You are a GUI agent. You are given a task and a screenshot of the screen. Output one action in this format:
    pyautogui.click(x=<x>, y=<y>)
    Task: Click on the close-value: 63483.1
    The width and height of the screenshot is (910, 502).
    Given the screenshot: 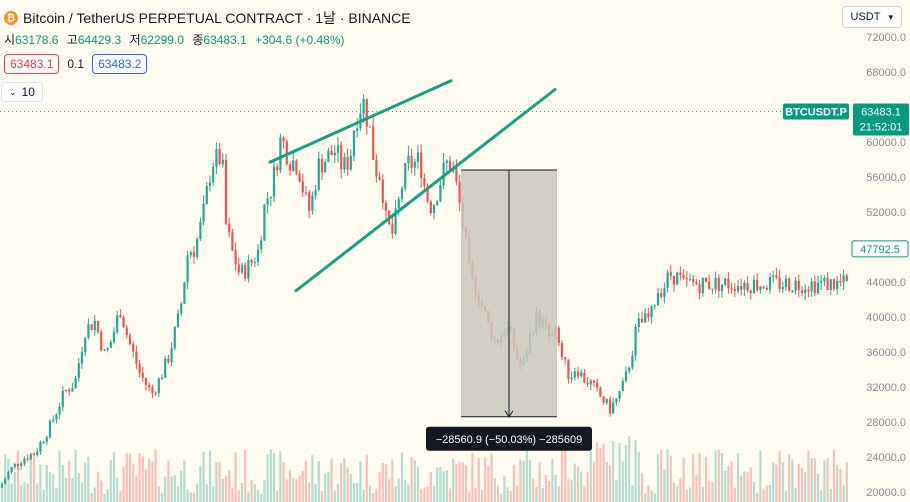 What is the action you would take?
    pyautogui.click(x=225, y=40)
    